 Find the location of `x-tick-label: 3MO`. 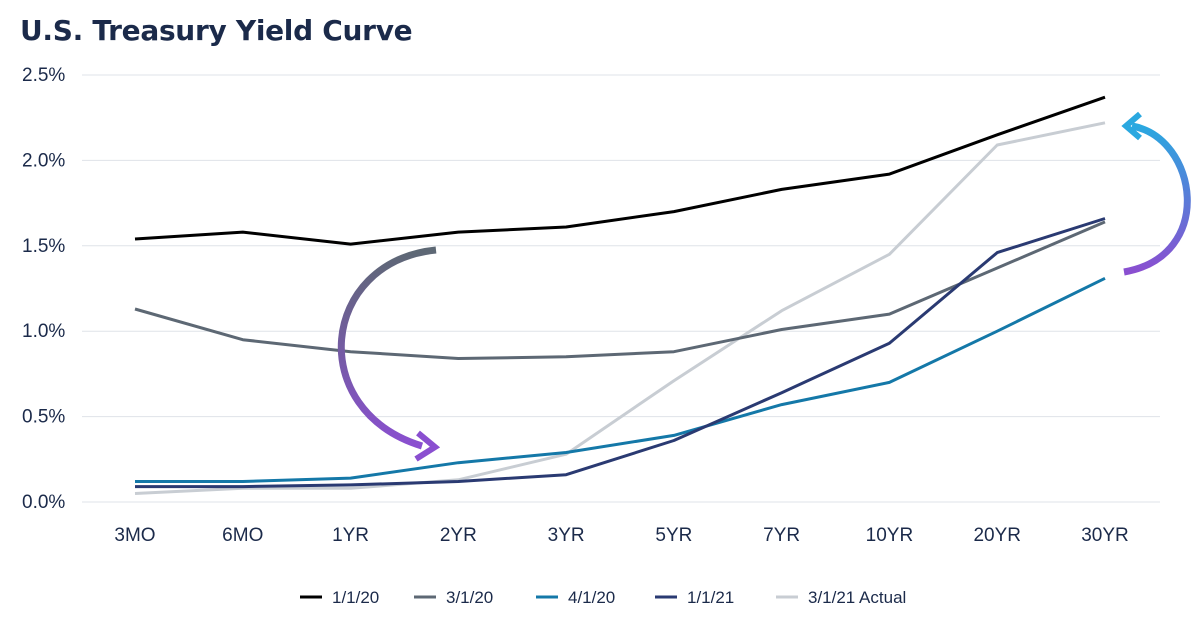

x-tick-label: 3MO is located at coordinates (134, 535).